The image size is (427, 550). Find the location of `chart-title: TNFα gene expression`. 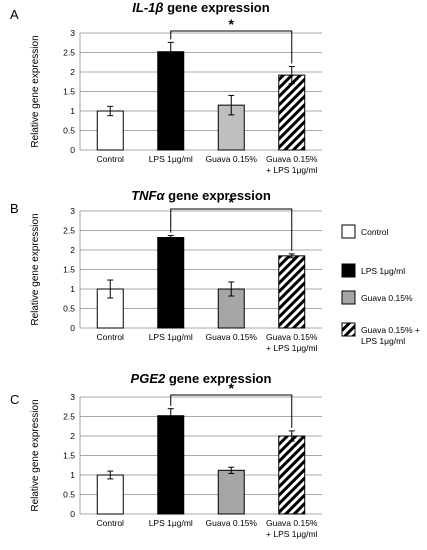

chart-title: TNFα gene expression is located at coordinates (201, 195).